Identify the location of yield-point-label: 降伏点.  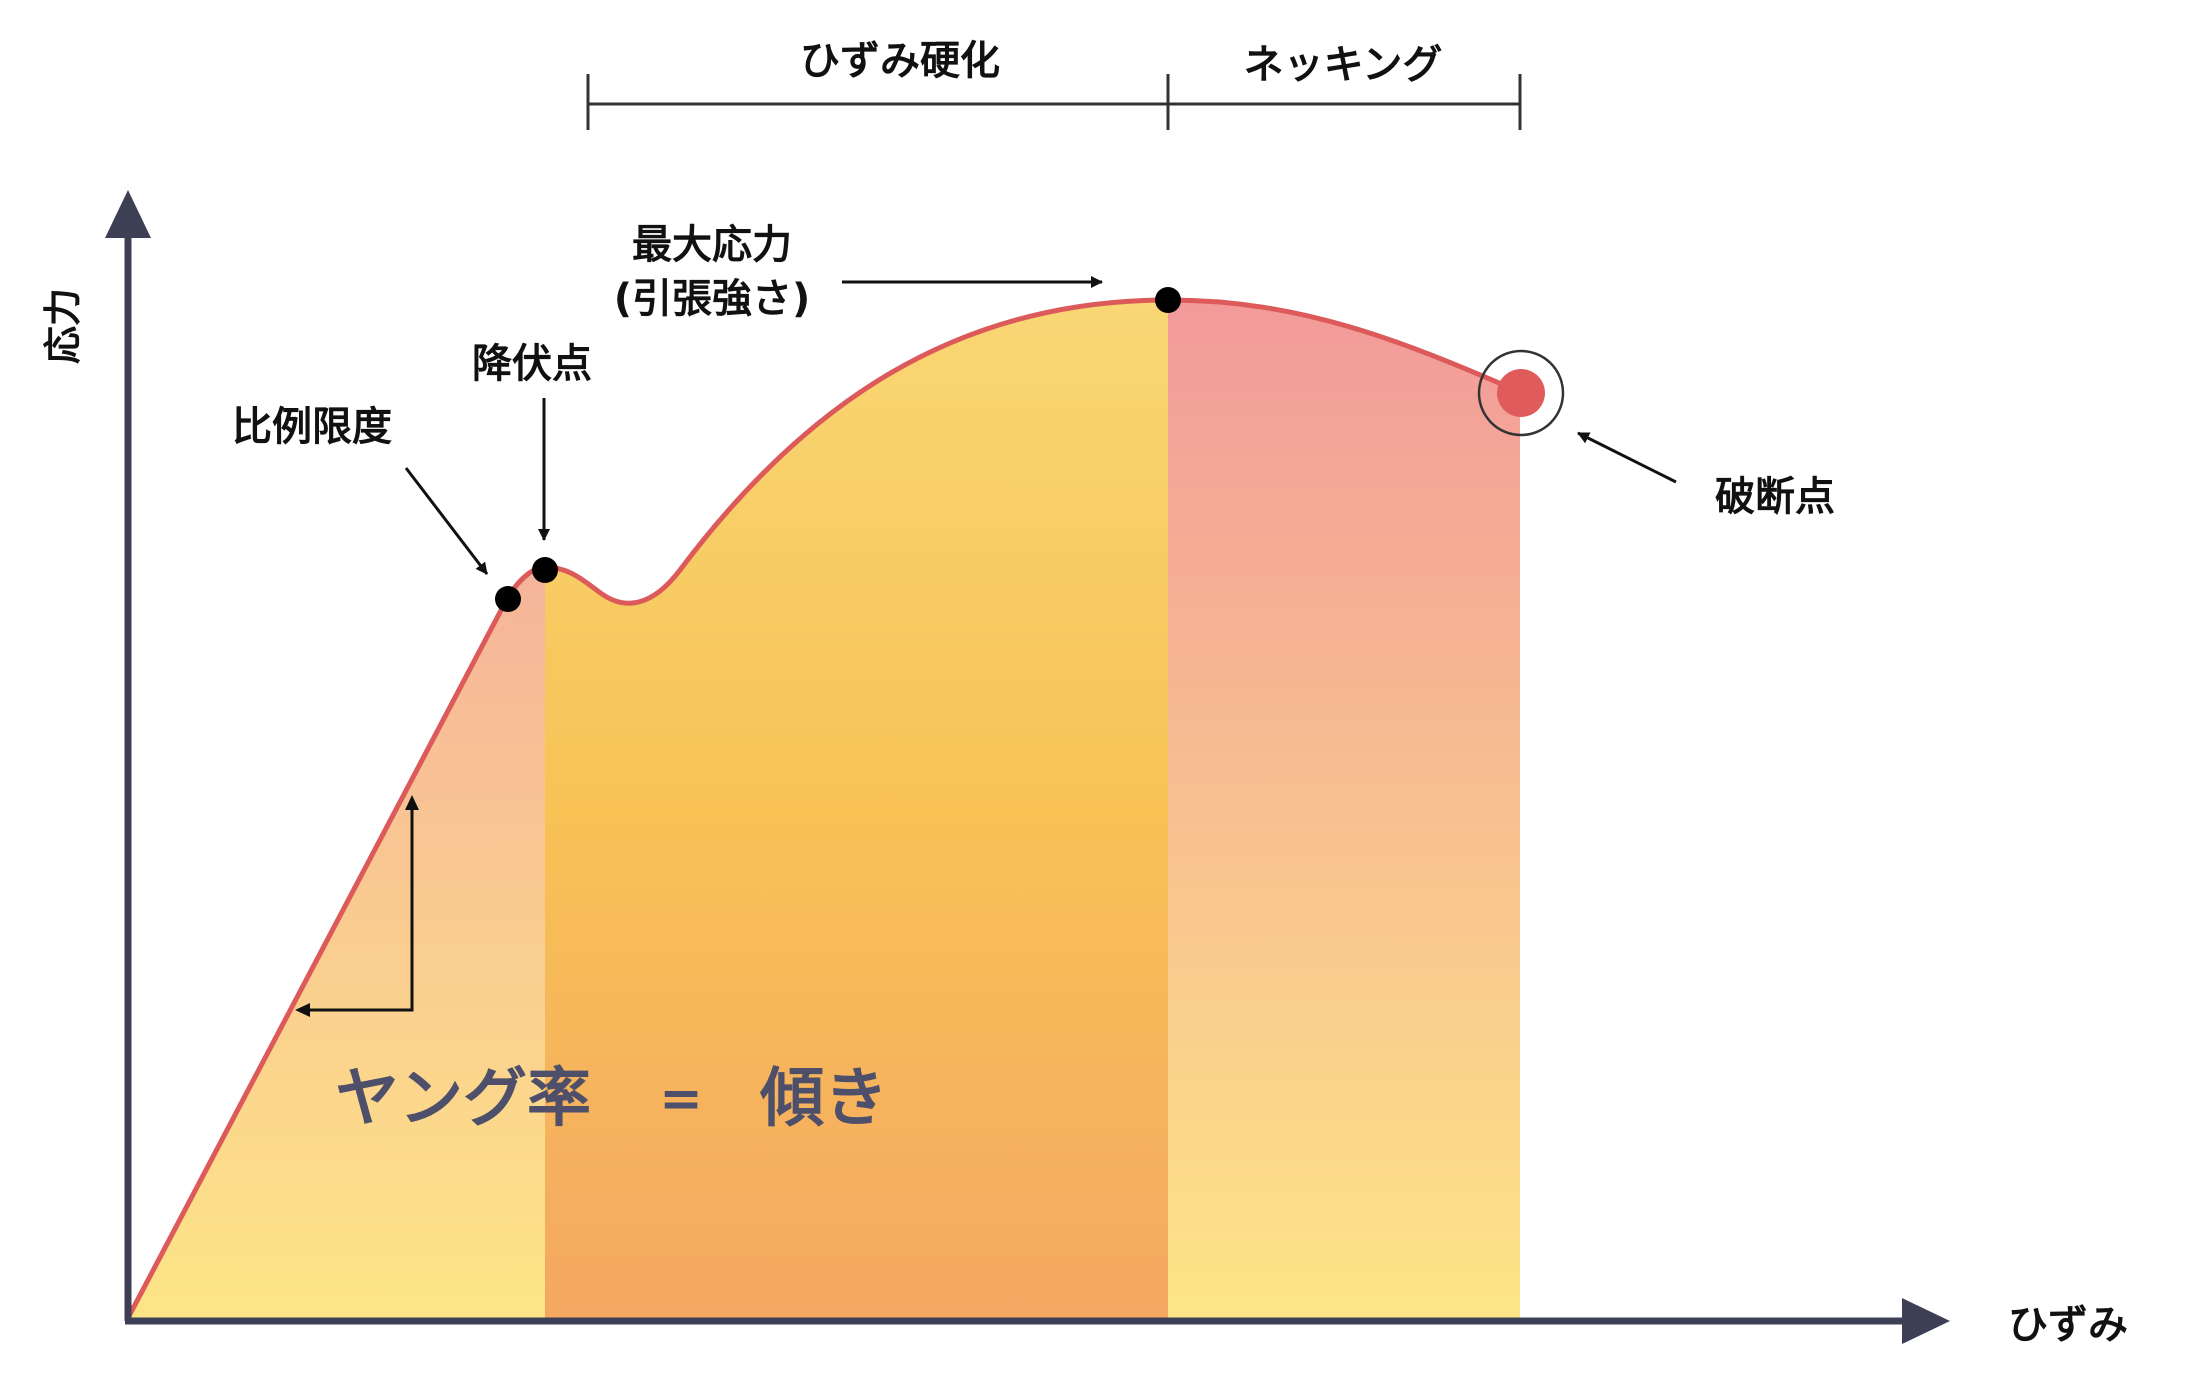
(532, 364).